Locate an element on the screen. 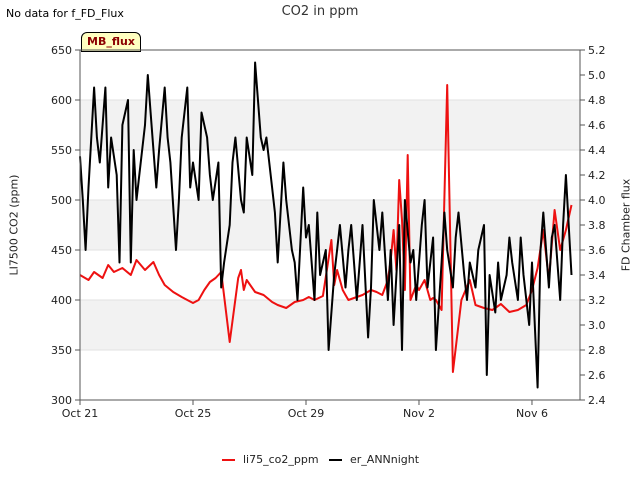 This screenshot has width=640, height=480. right-tick-label: 3.0 is located at coordinates (597, 325).